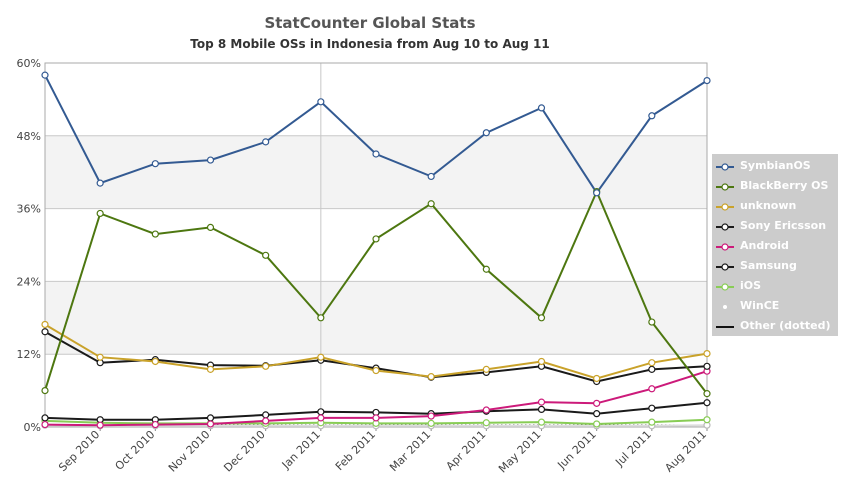 The image size is (854, 500). I want to click on legend-label: Sony Ericsson, so click(783, 225).